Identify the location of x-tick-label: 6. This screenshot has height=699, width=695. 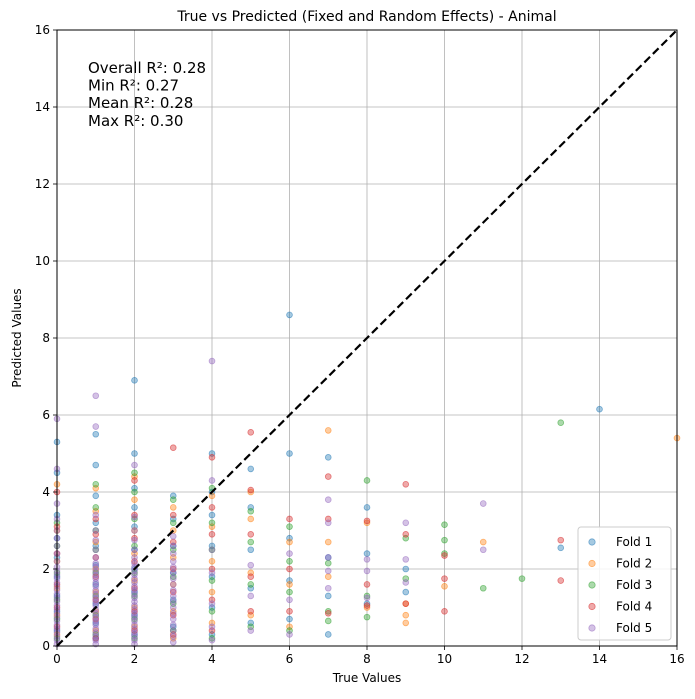
(290, 659).